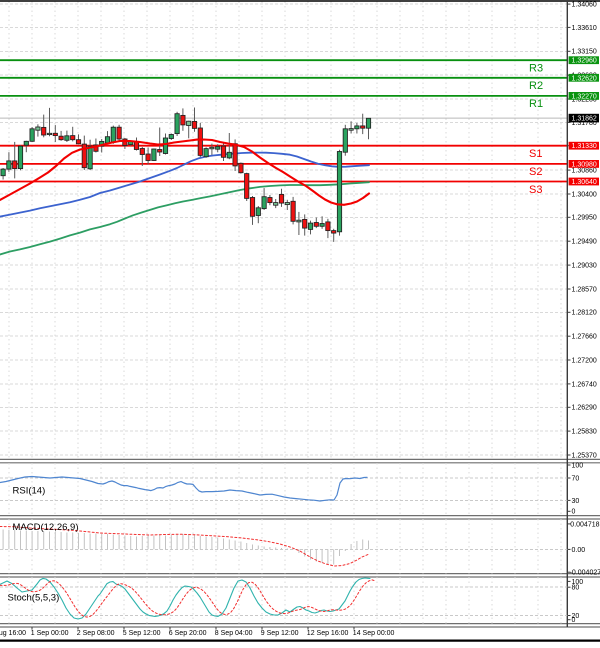 This screenshot has height=648, width=600. I want to click on svg-text: 1.33150, so click(584, 52).